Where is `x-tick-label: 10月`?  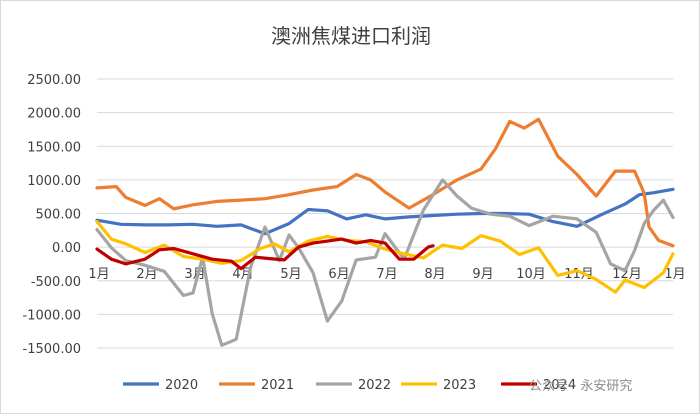
x-tick-label: 10月 is located at coordinates (531, 274).